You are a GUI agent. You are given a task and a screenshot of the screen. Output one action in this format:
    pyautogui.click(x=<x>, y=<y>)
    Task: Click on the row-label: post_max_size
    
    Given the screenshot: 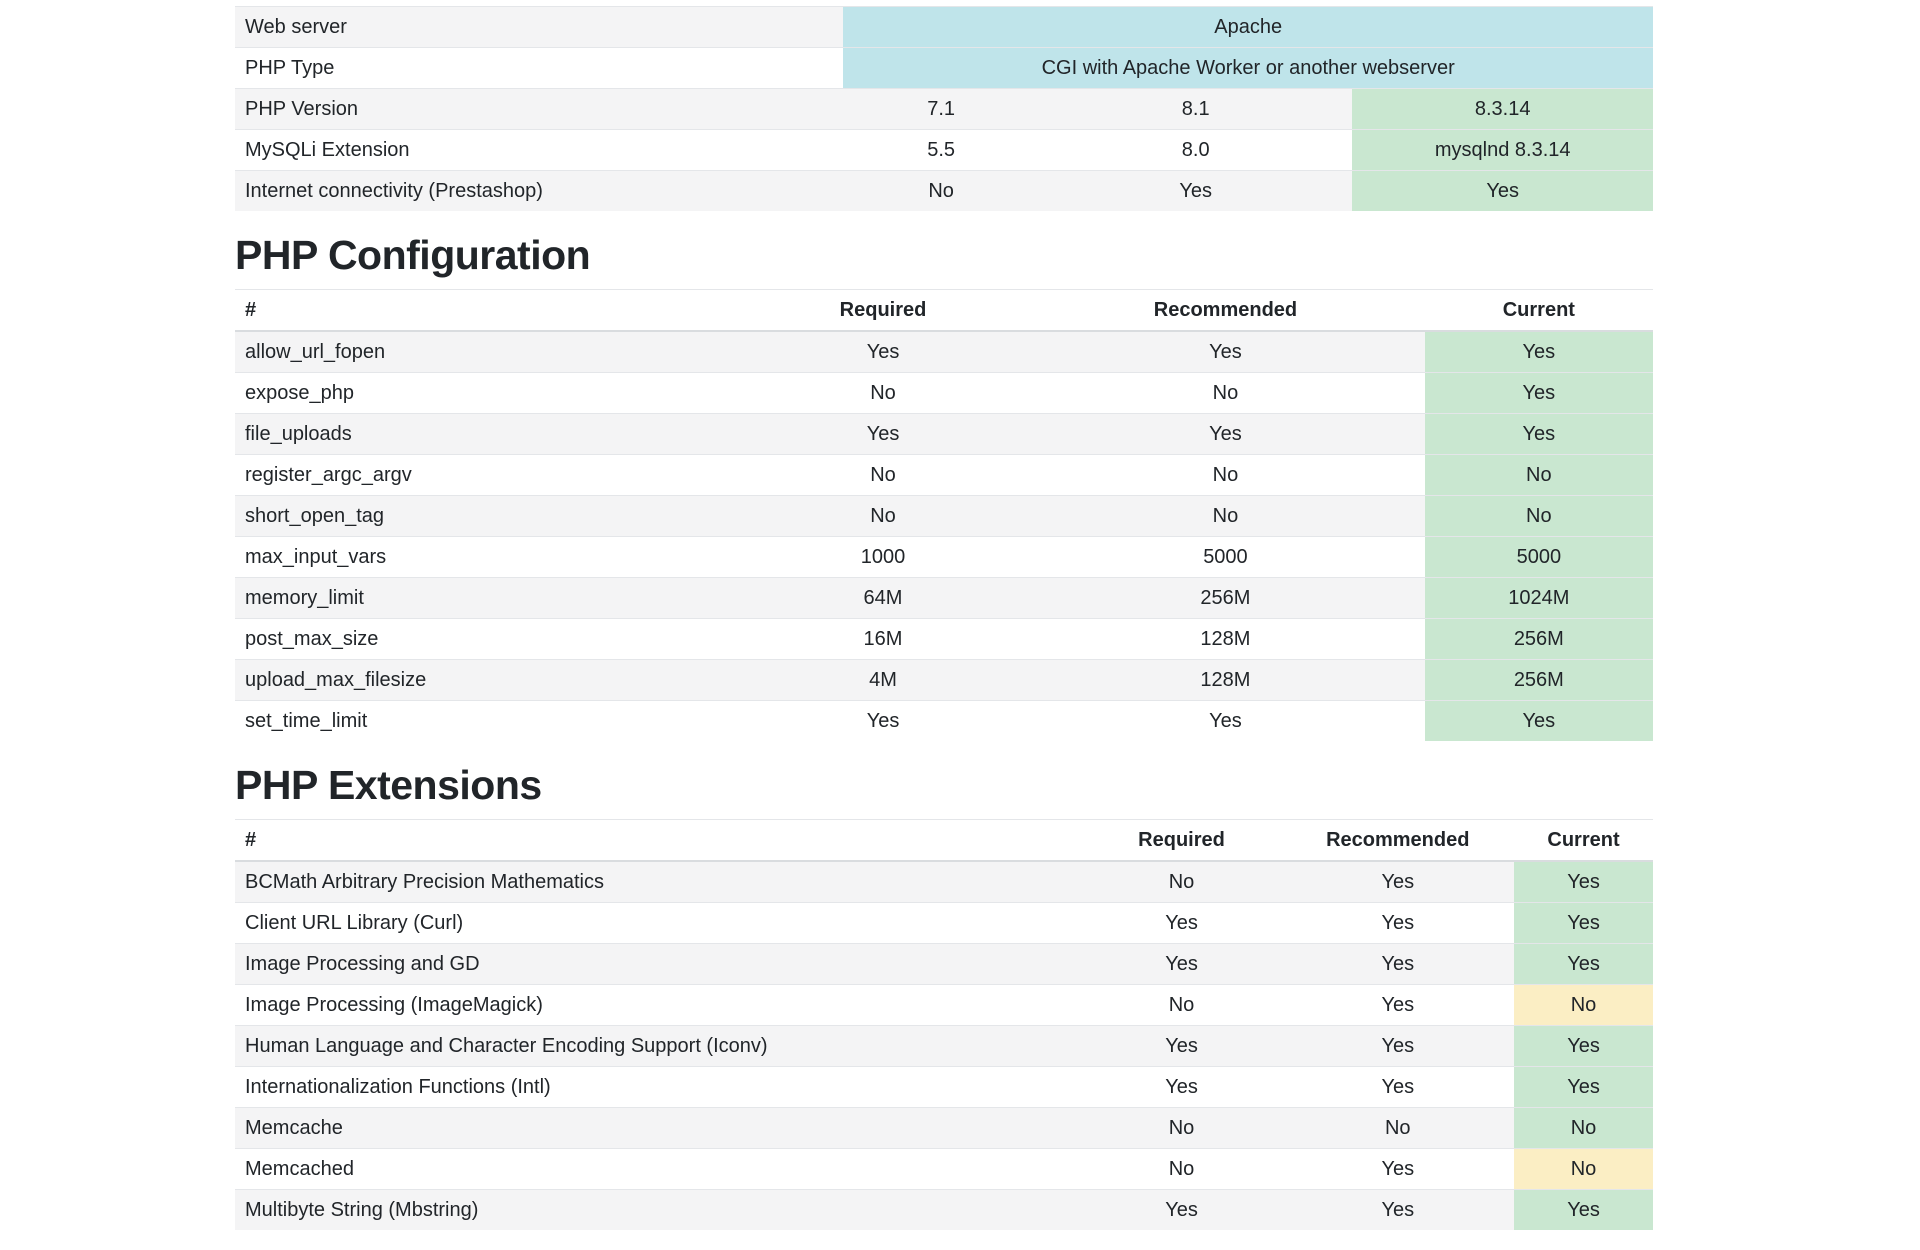 What is the action you would take?
    pyautogui.click(x=487, y=639)
    